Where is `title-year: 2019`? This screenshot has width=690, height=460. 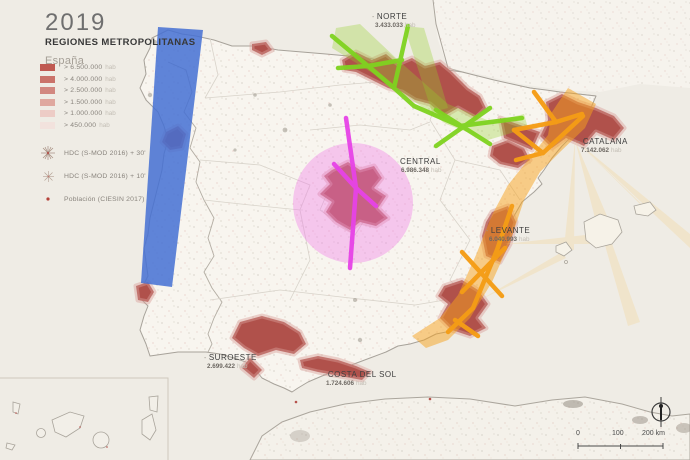
title-year: 2019 is located at coordinates (76, 22).